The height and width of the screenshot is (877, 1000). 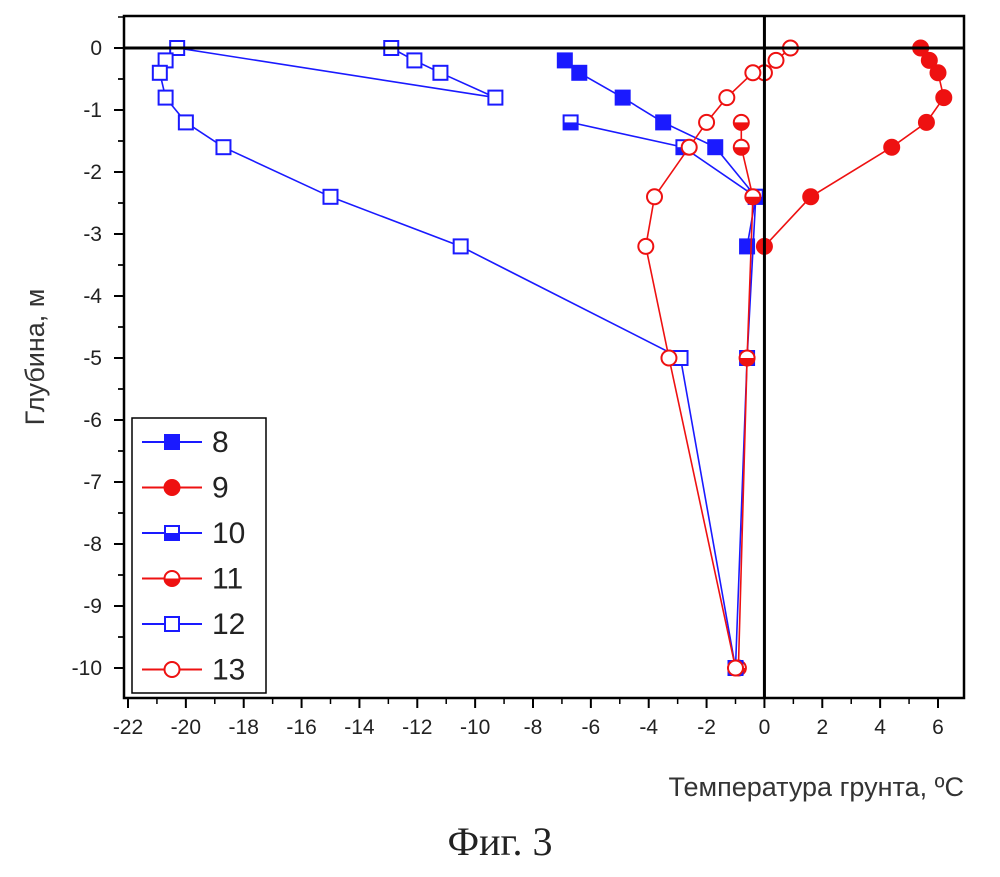 I want to click on legend-label-10: 10, so click(x=228, y=533).